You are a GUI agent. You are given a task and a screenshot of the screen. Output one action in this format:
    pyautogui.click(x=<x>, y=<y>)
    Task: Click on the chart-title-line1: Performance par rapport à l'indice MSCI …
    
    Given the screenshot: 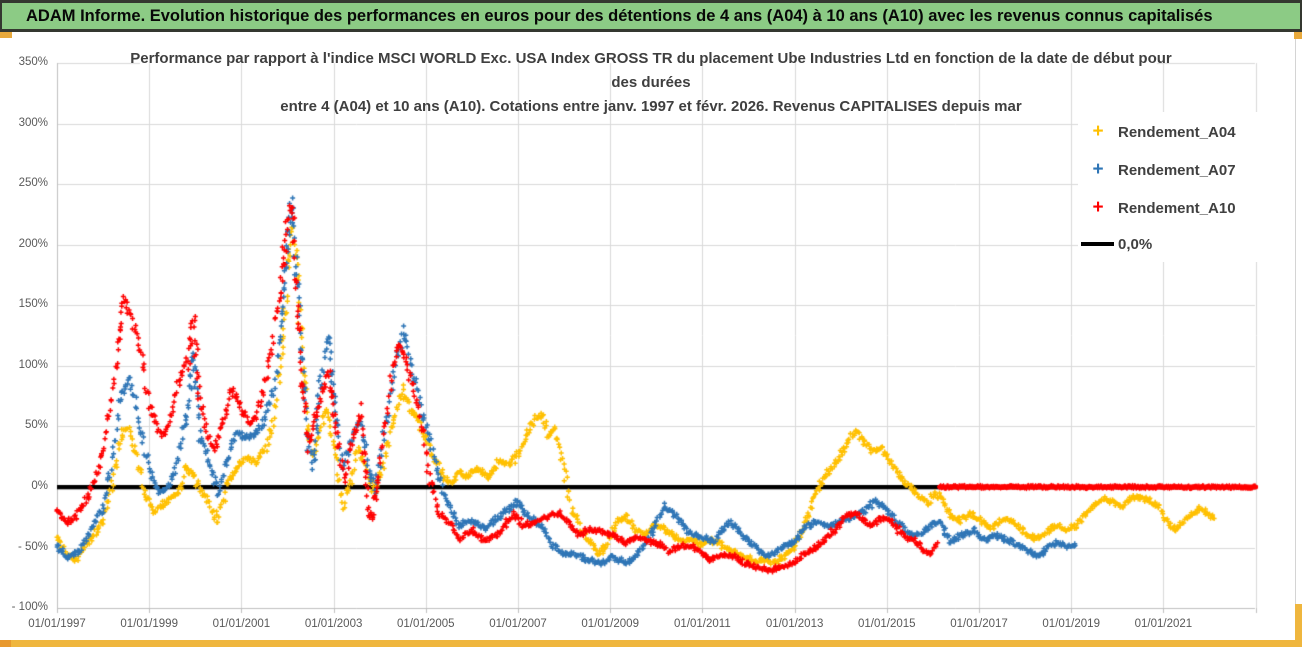 What is the action you would take?
    pyautogui.click(x=651, y=58)
    